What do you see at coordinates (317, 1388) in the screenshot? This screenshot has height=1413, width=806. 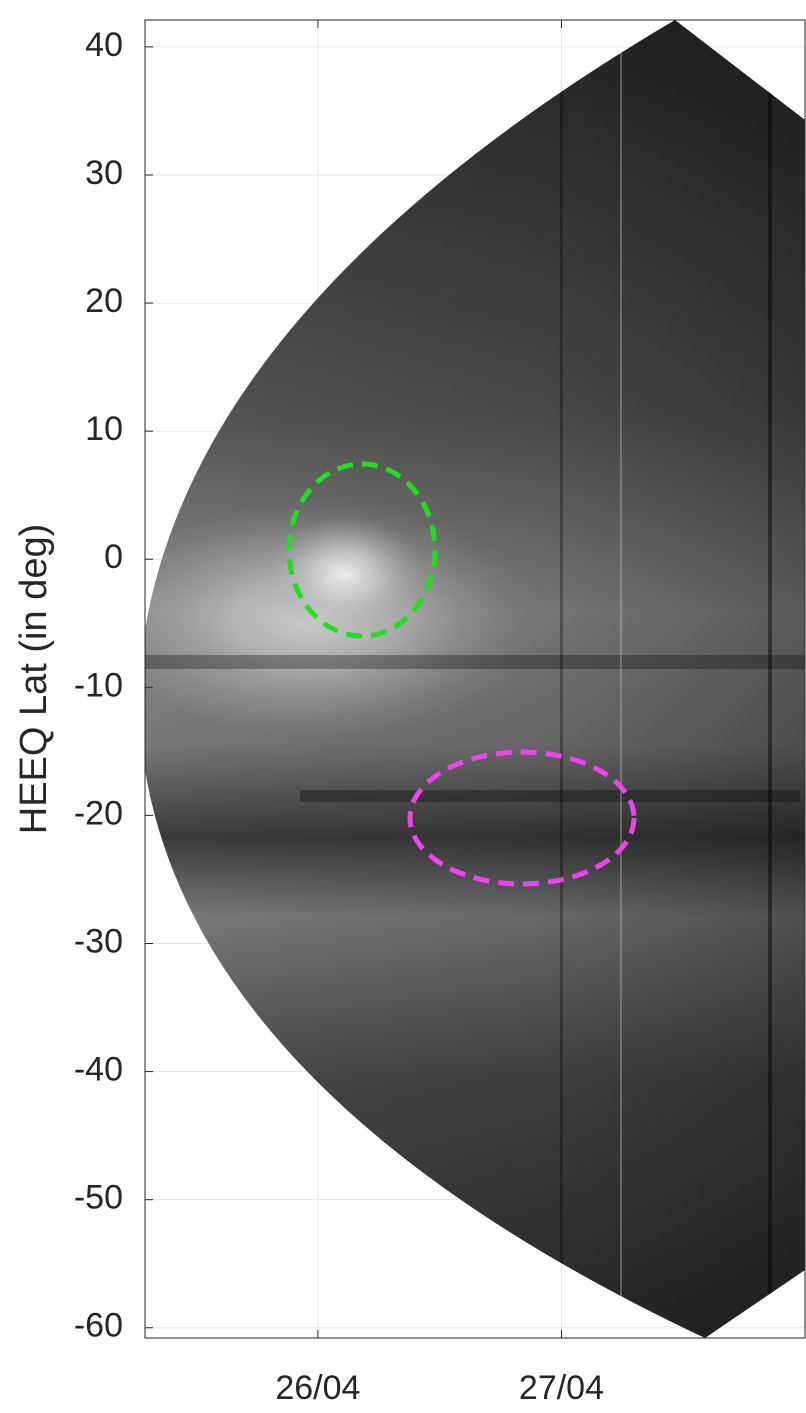 I see `x-tick-label: 26/04` at bounding box center [317, 1388].